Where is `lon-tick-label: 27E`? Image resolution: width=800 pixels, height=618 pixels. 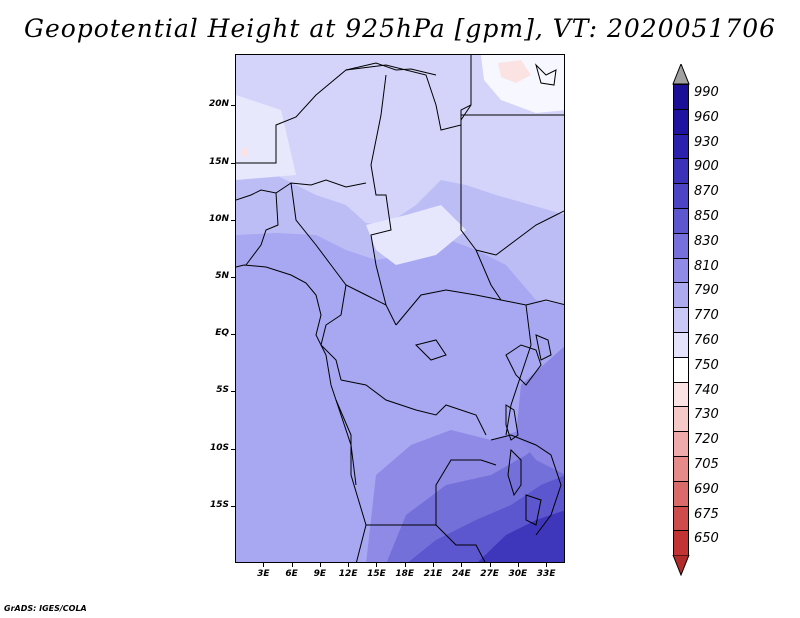 lon-tick-label: 27E is located at coordinates (489, 574).